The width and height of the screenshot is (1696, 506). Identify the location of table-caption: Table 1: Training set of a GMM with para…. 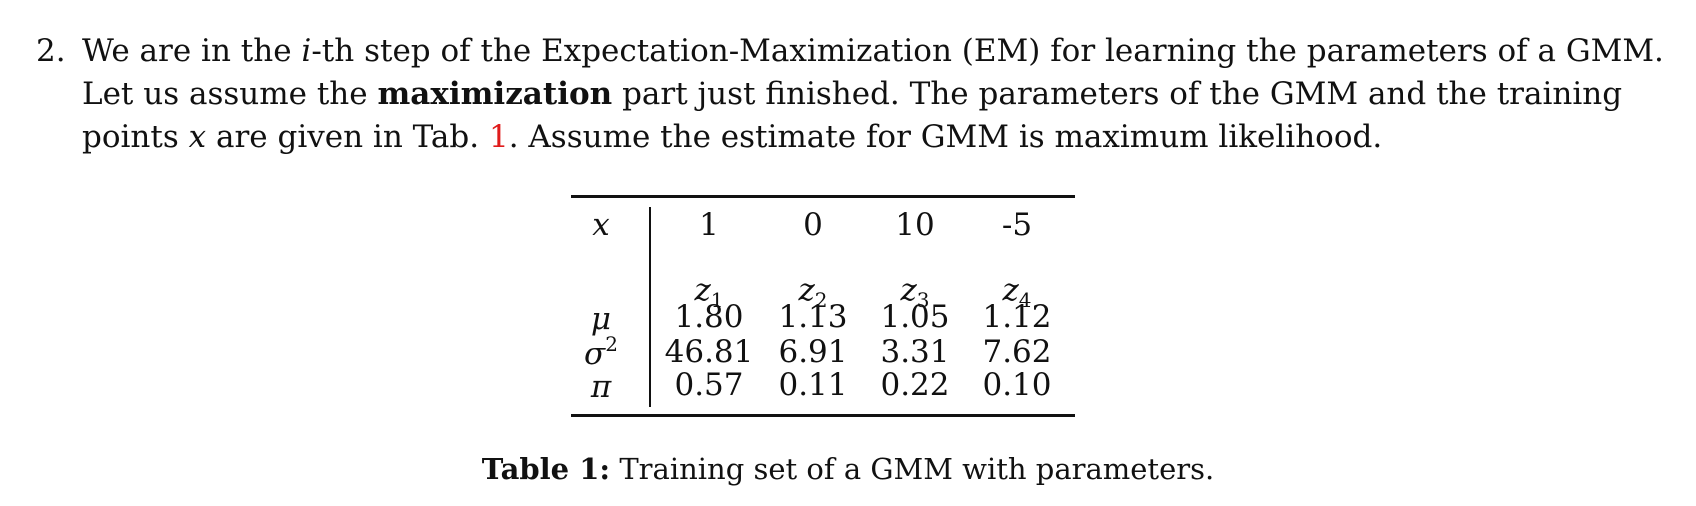
(848, 469).